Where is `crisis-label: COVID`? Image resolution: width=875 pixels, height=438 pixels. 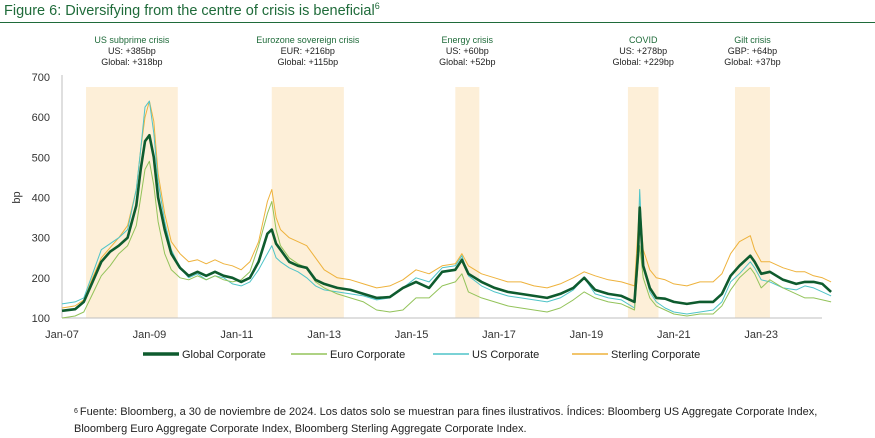 crisis-label: COVID is located at coordinates (643, 40).